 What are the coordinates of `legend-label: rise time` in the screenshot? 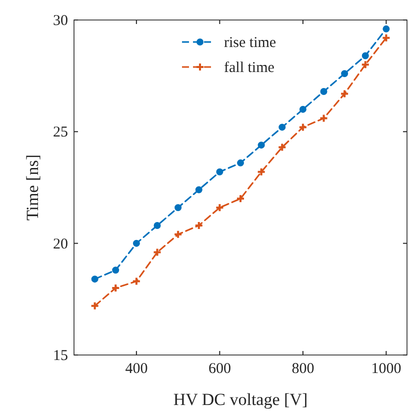 It's located at (250, 43).